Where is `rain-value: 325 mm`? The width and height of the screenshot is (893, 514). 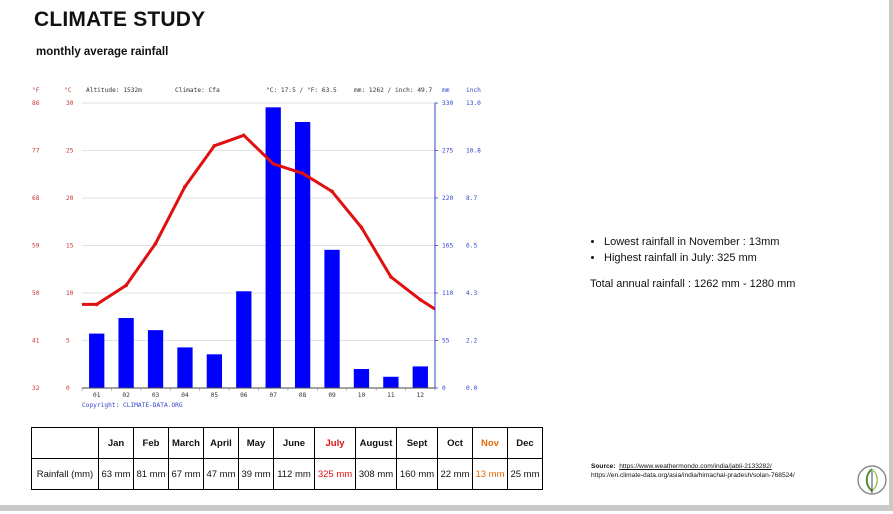 rain-value: 325 mm is located at coordinates (335, 474).